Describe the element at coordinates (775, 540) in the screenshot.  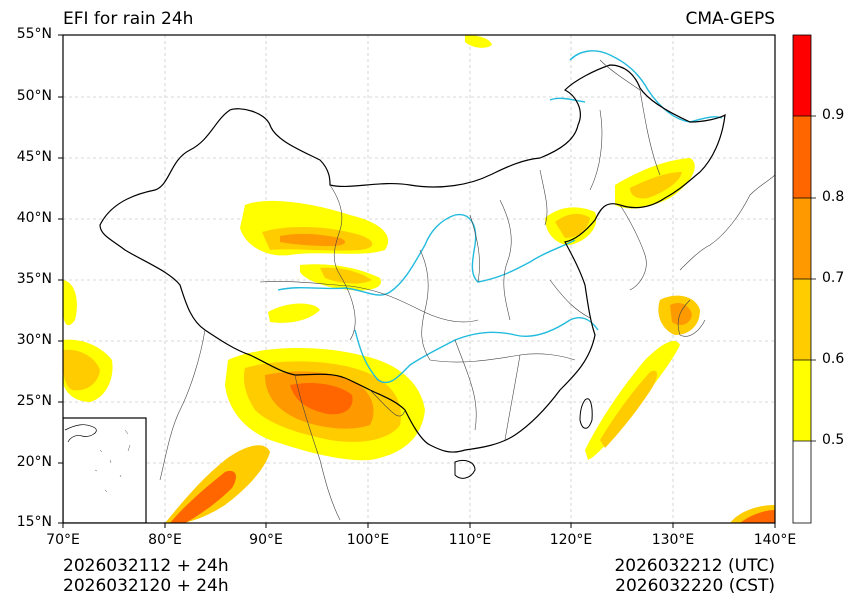
I see `lon-label-140: 140°E` at that location.